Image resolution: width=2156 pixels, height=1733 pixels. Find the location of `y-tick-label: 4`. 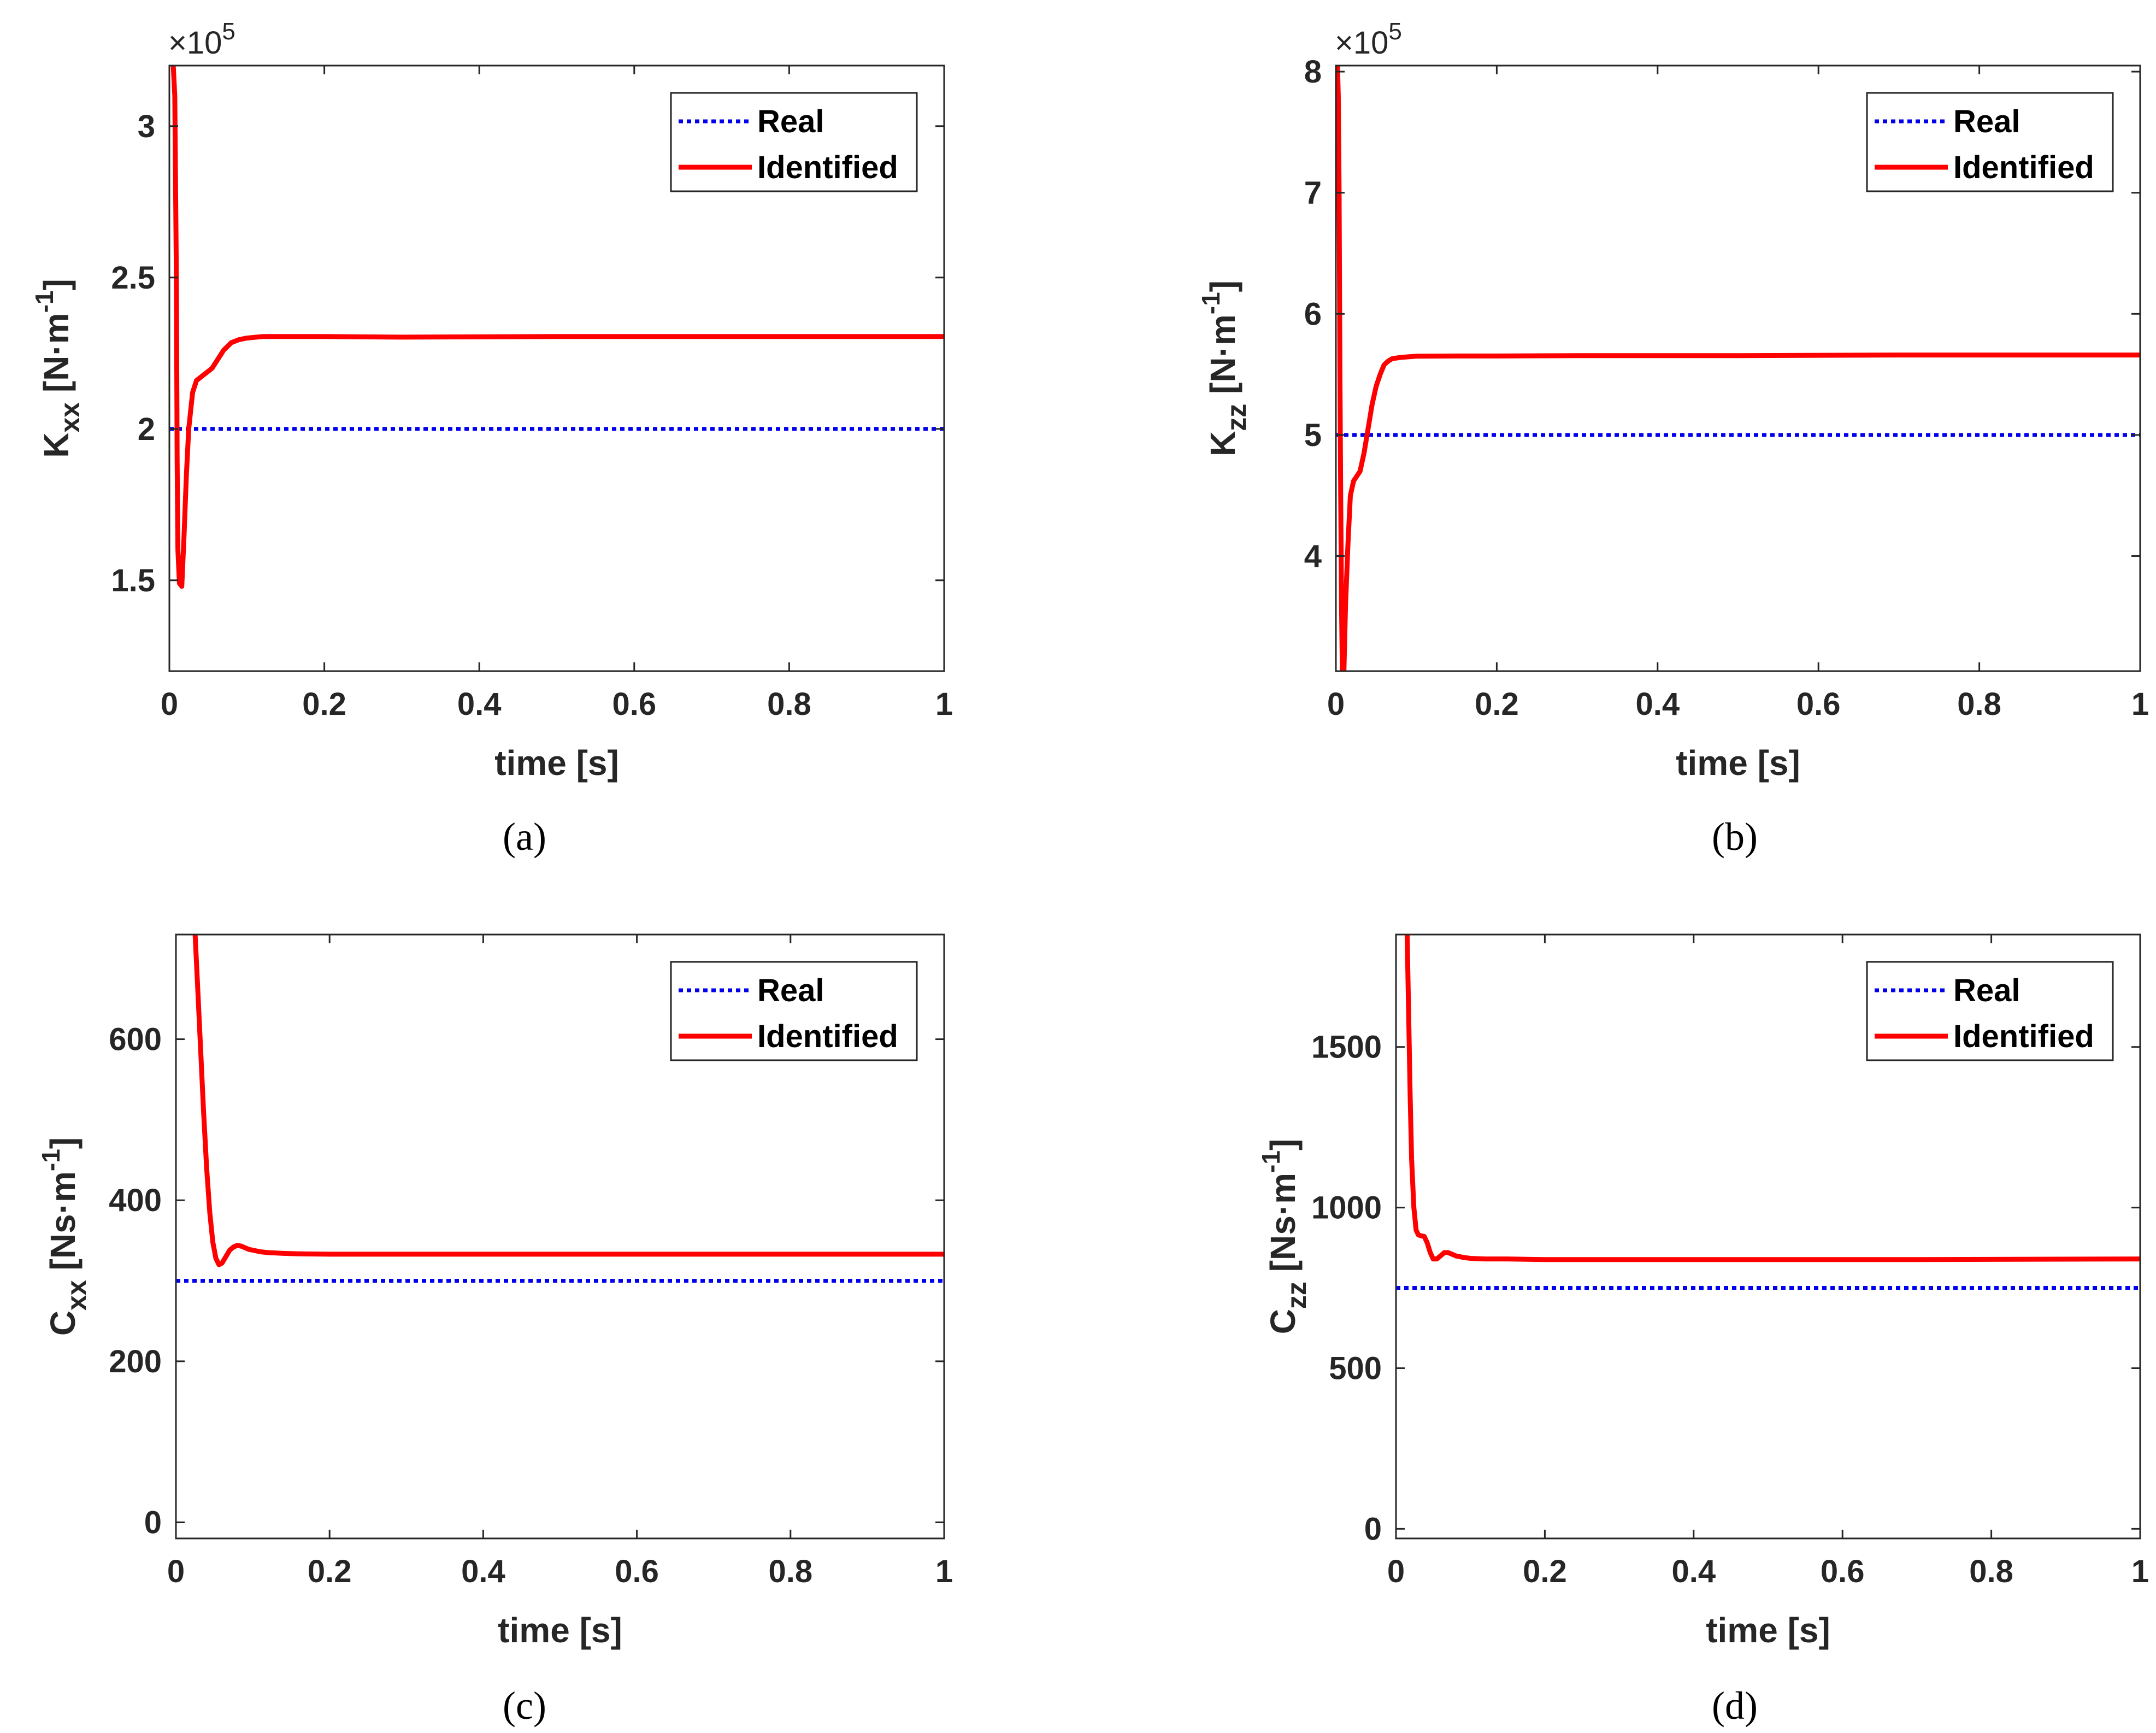

y-tick-label: 4 is located at coordinates (1313, 556).